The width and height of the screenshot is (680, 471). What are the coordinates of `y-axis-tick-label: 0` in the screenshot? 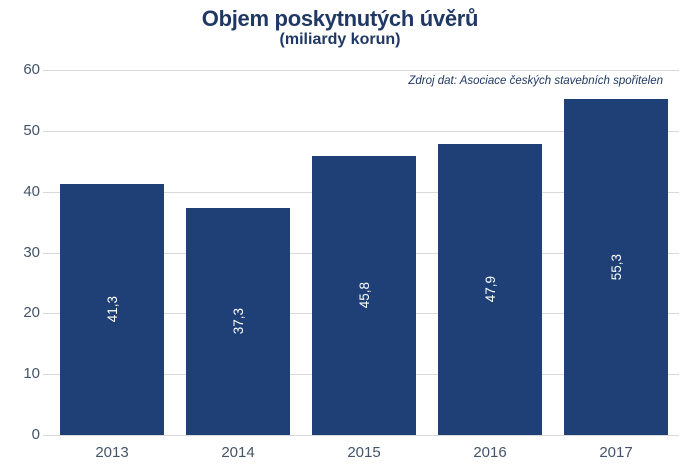 It's located at (35, 434).